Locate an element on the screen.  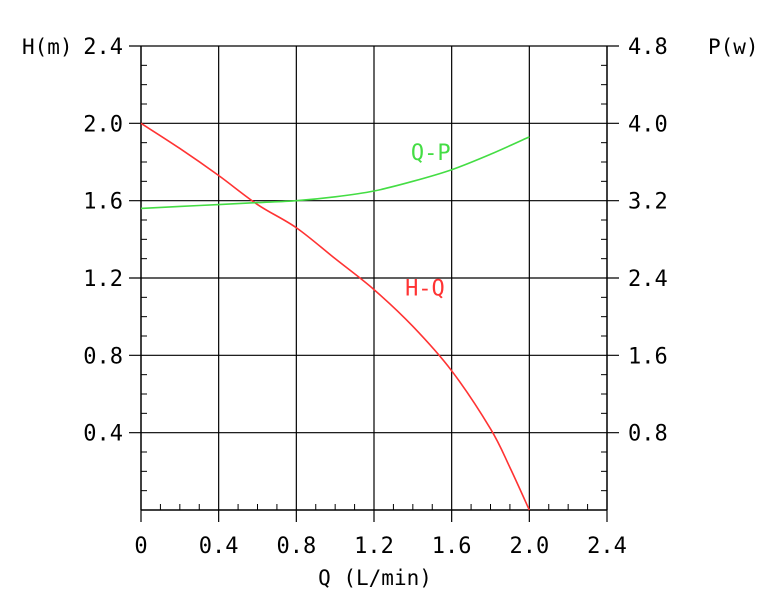
series-q-p-line is located at coordinates (335, 173).